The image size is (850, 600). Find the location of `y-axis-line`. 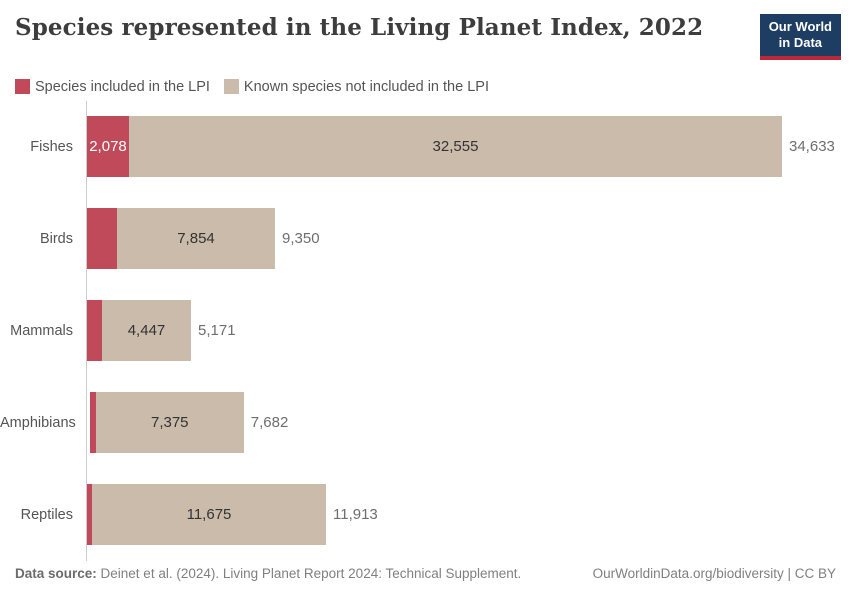

y-axis-line is located at coordinates (86, 330).